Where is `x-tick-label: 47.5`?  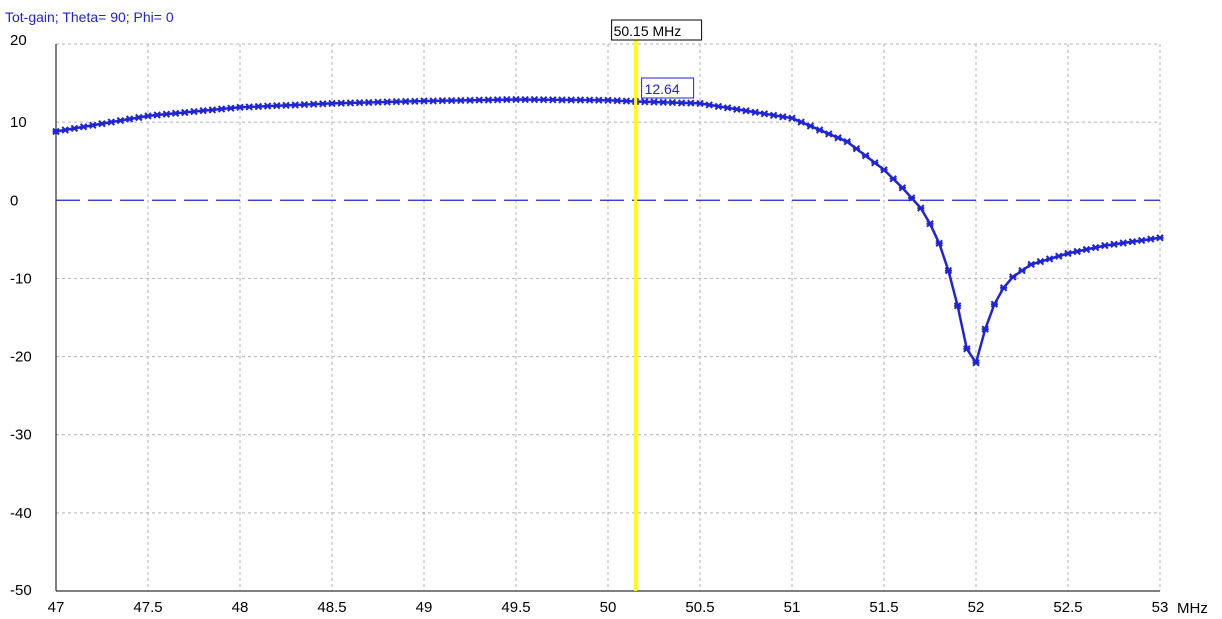 x-tick-label: 47.5 is located at coordinates (147, 607).